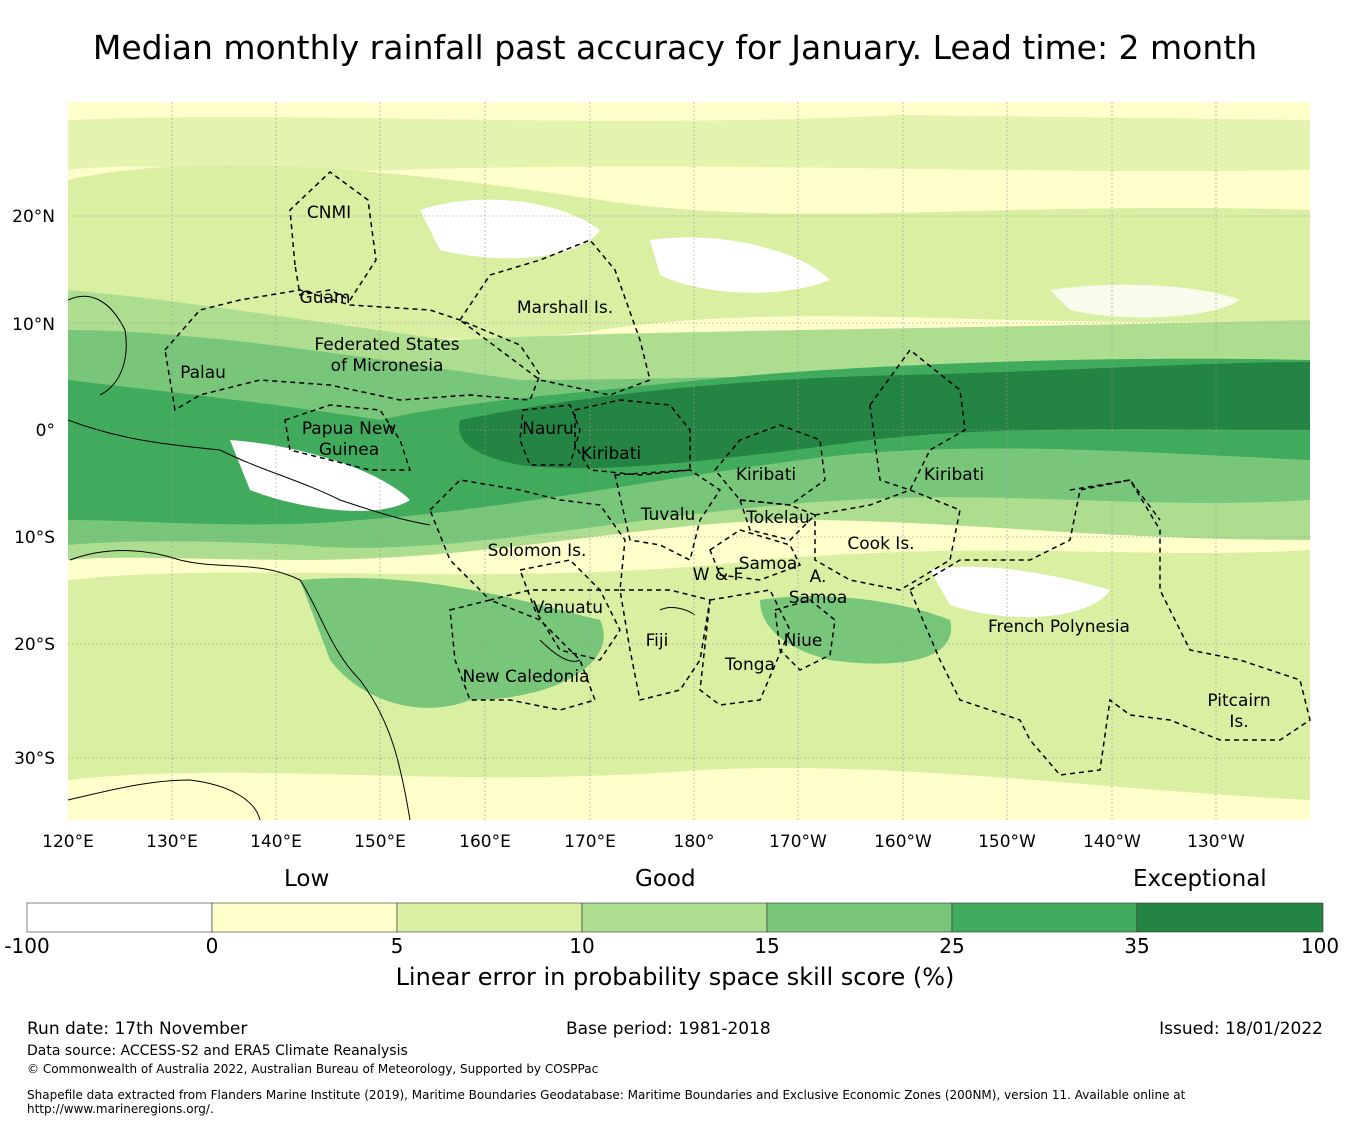 The image size is (1350, 1125). What do you see at coordinates (548, 429) in the screenshot?
I see `region-label: Nauru` at bounding box center [548, 429].